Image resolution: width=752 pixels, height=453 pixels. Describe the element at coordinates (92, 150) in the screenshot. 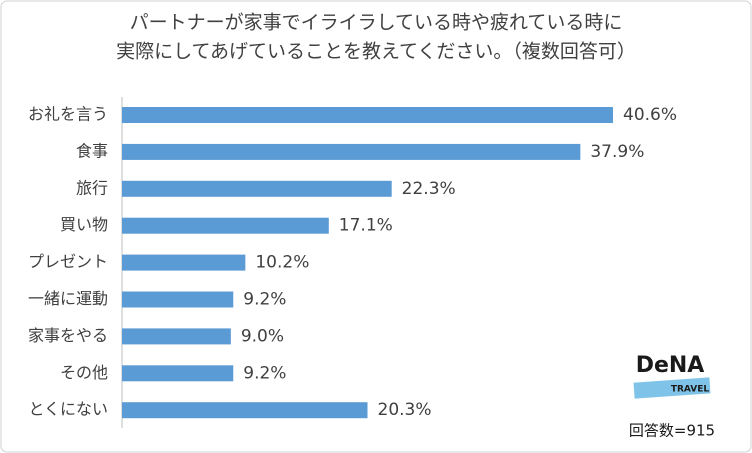

I see `category-label: 食事` at that location.